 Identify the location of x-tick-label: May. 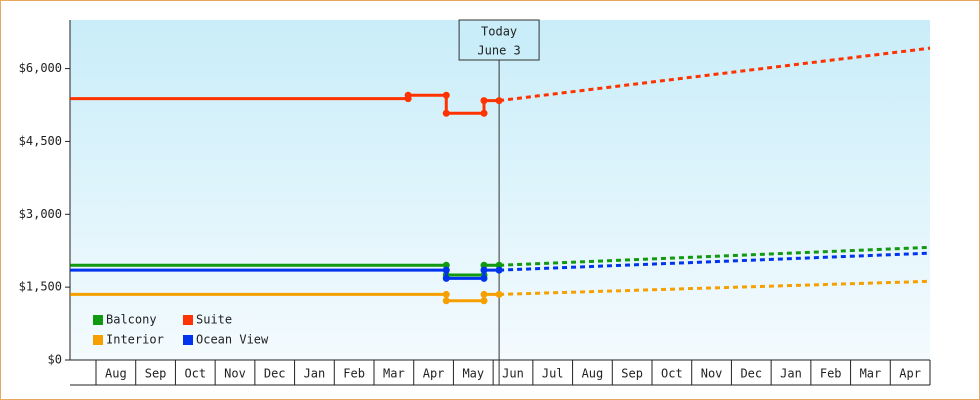
(473, 374).